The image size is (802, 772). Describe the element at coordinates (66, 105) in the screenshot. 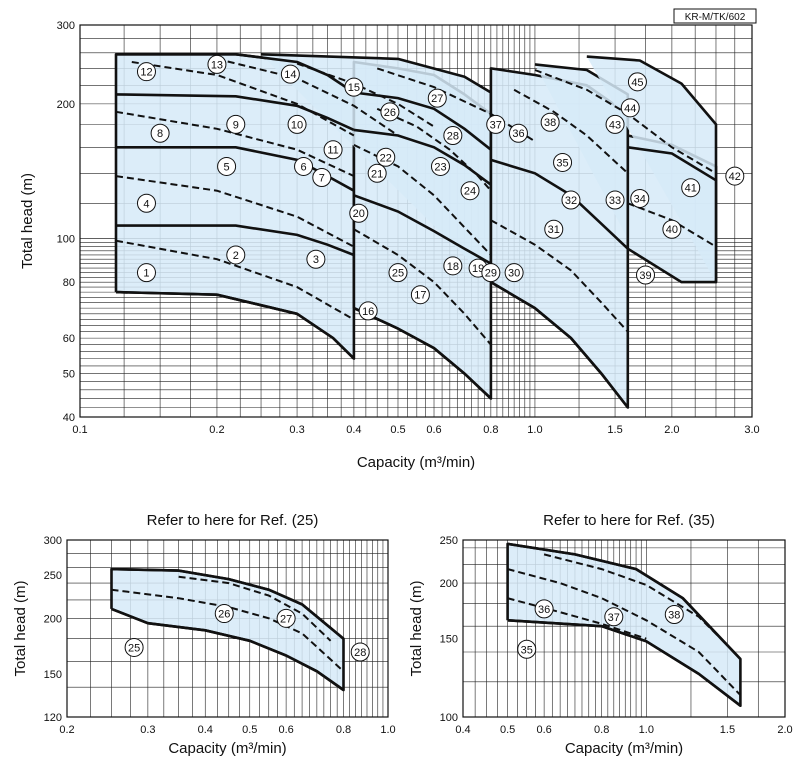

I see `y-tick-label: 200` at that location.